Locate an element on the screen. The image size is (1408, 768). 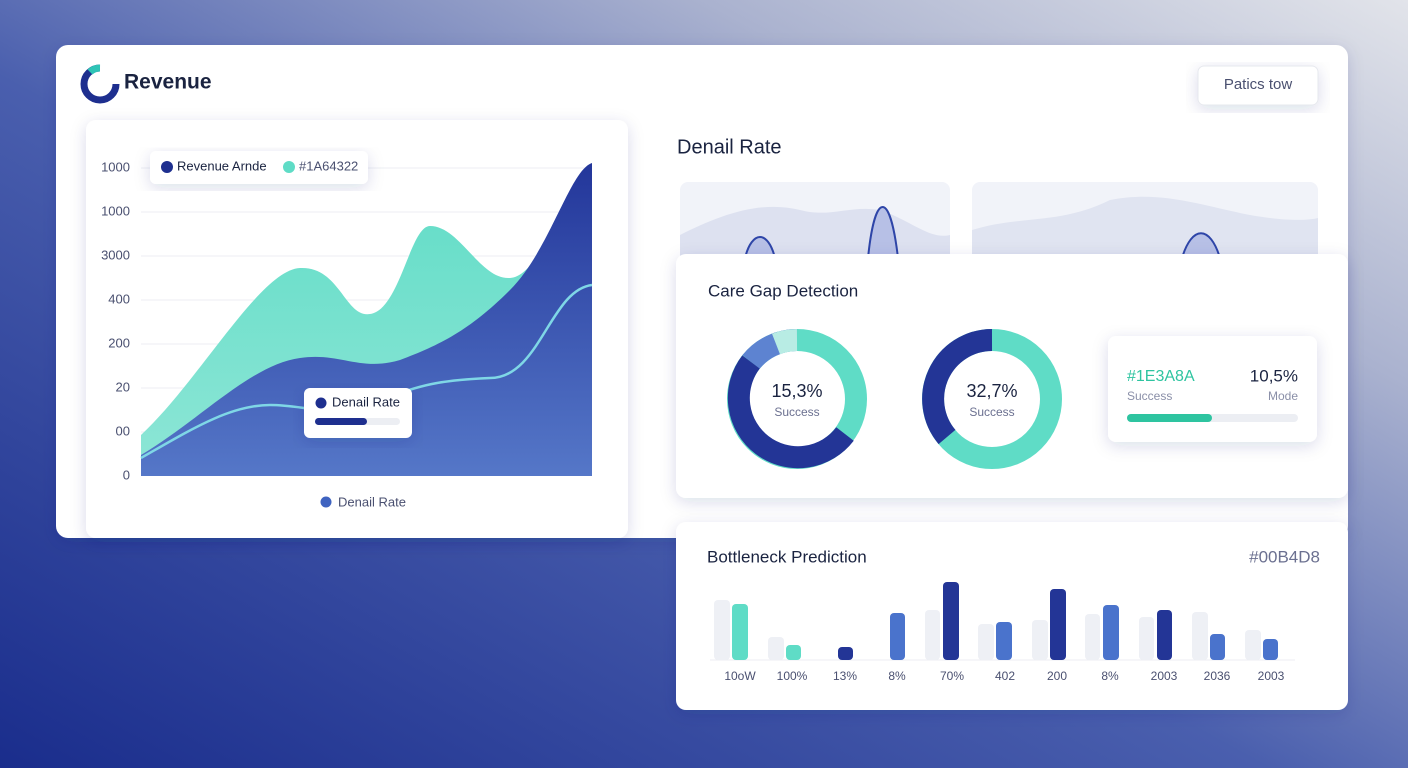
donut-value: 32,7% is located at coordinates (991, 391).